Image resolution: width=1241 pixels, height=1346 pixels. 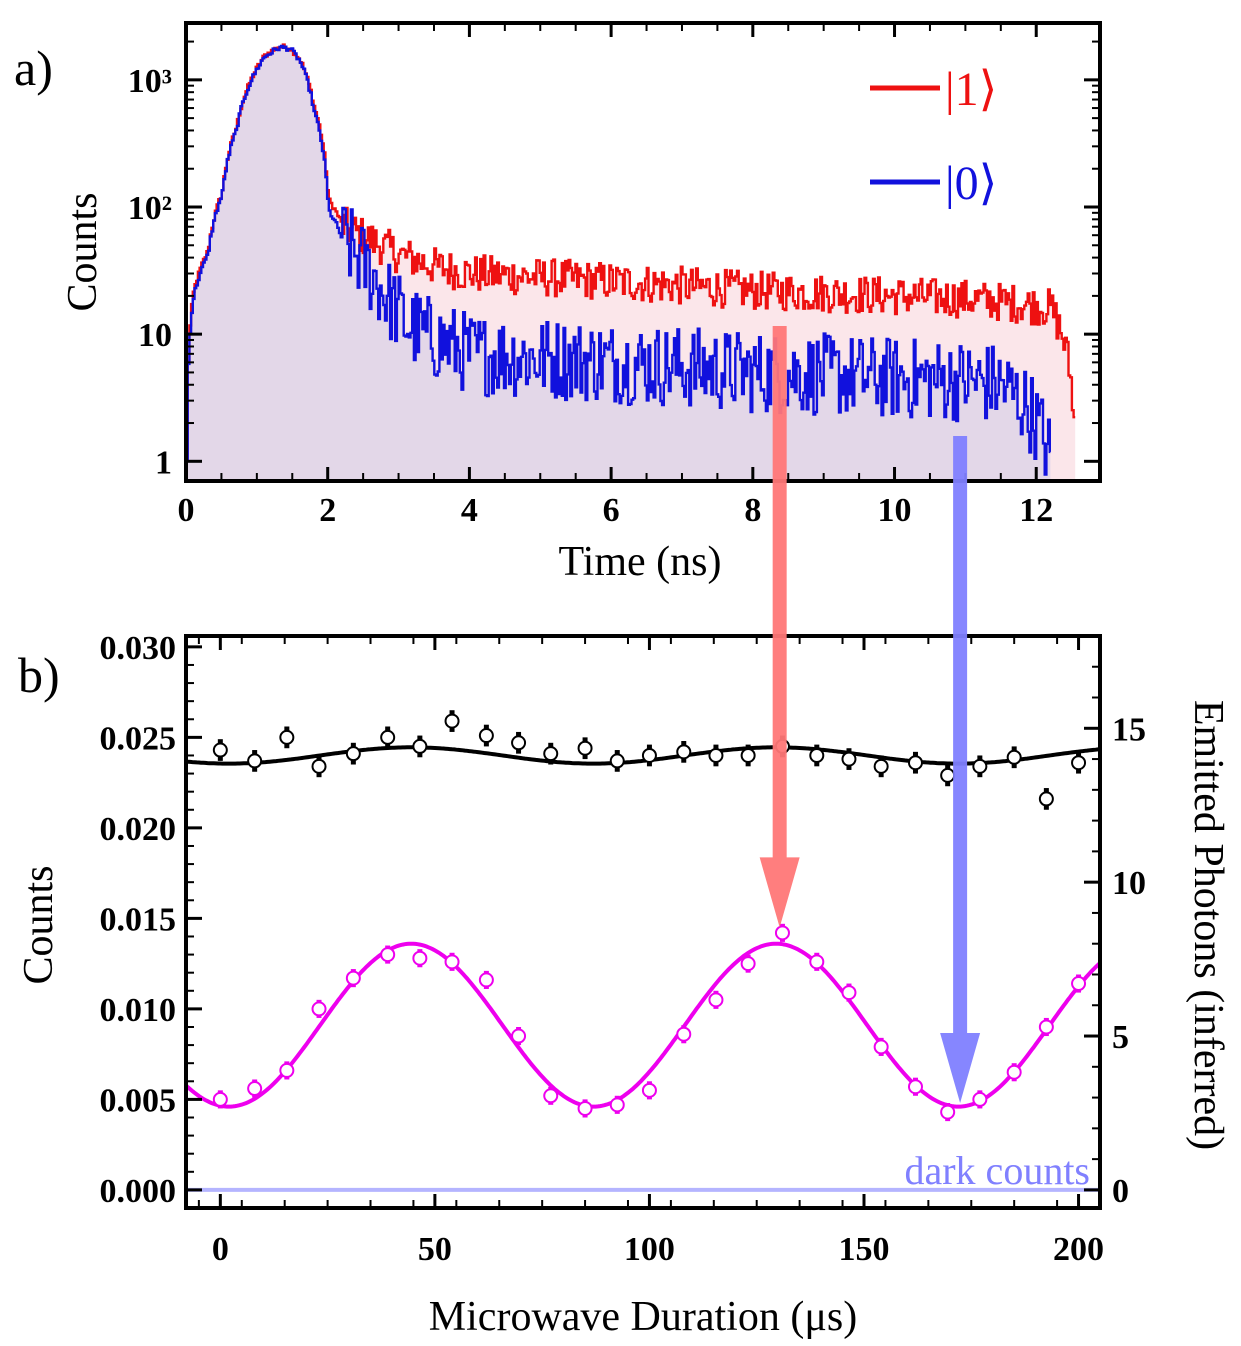 I want to click on b-ytick-label: 0.030, so click(x=138, y=648).